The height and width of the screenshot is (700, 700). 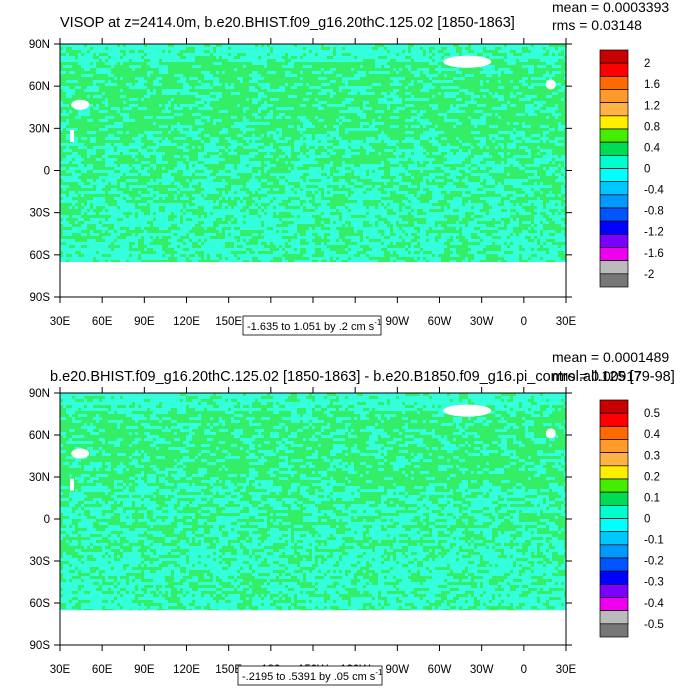 What do you see at coordinates (39, 394) in the screenshot?
I see `panel2-ytick-label: 90N` at bounding box center [39, 394].